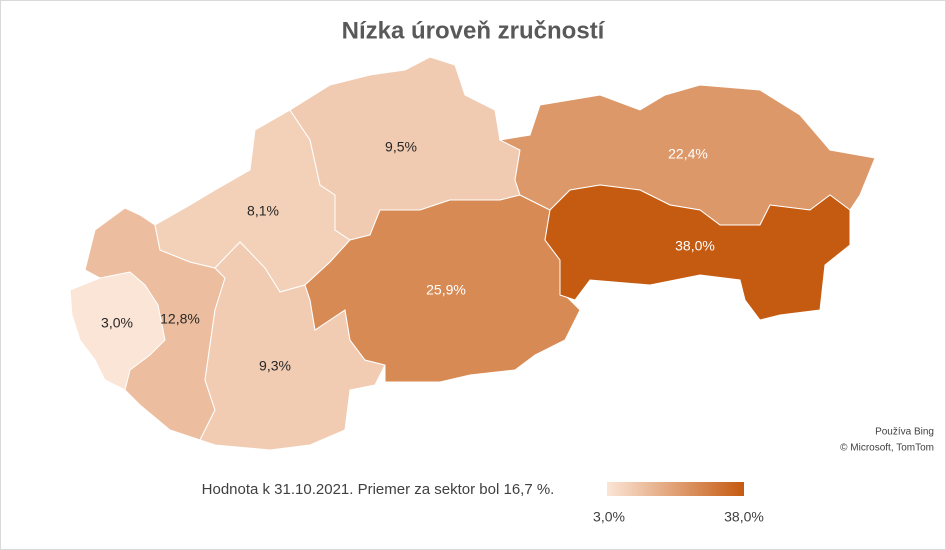 The height and width of the screenshot is (550, 946). I want to click on data-label: 9,3%, so click(275, 366).